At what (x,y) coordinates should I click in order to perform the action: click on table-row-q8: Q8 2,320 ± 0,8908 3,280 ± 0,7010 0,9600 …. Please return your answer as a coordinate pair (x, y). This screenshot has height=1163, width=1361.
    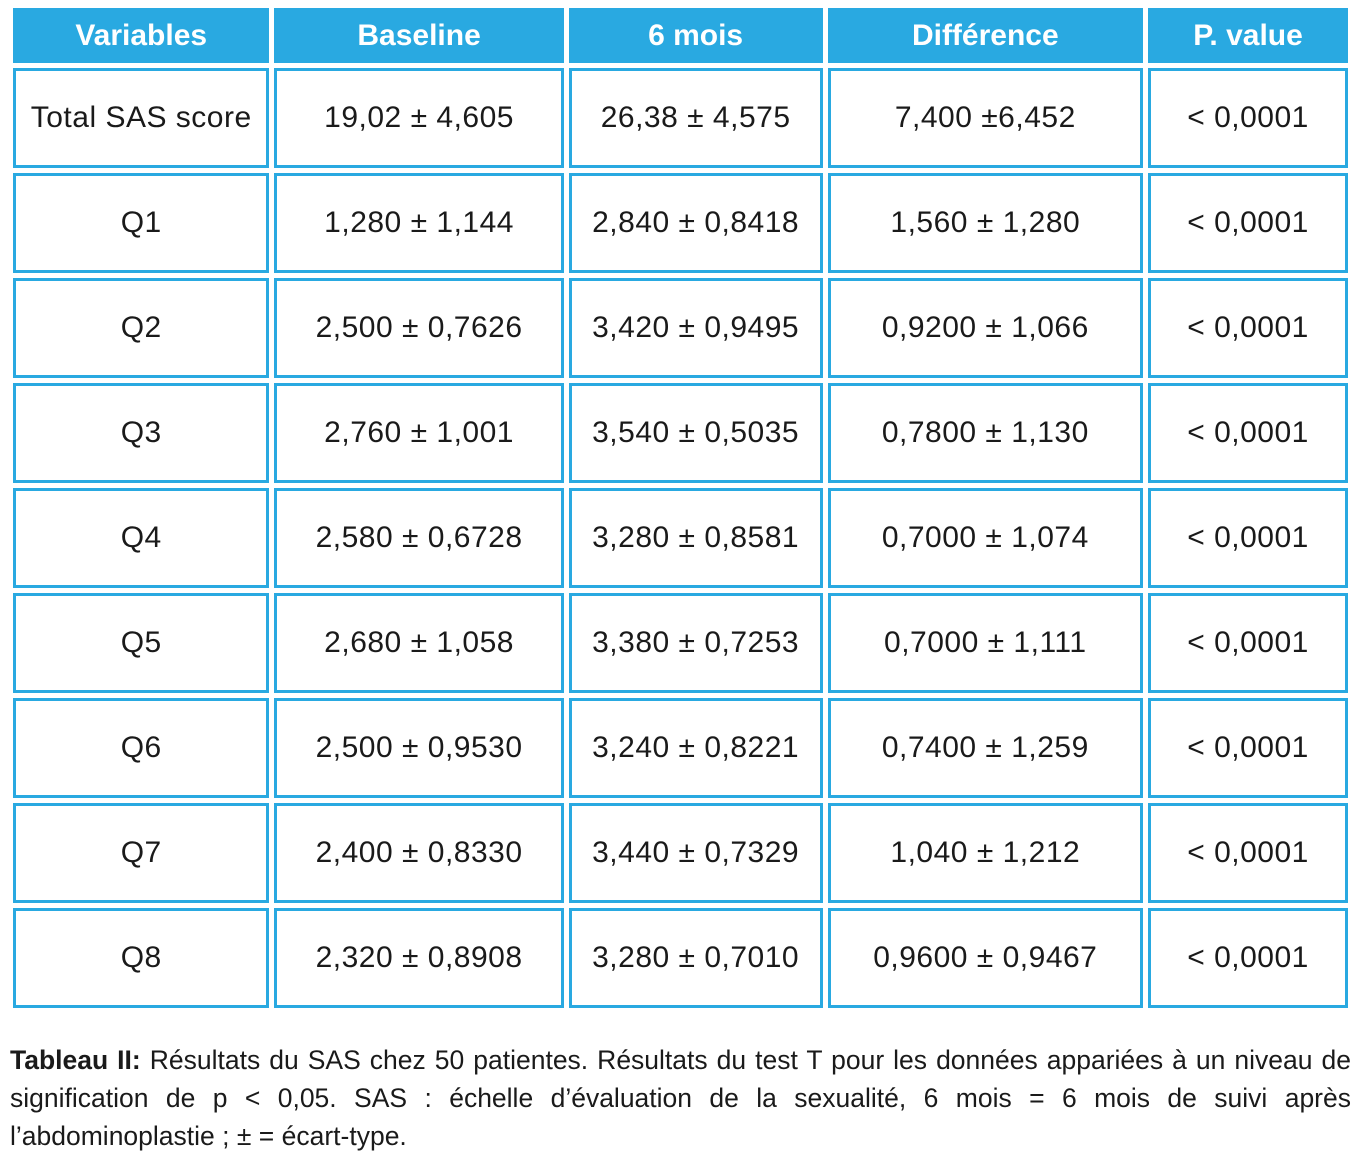
    Looking at the image, I should click on (680, 958).